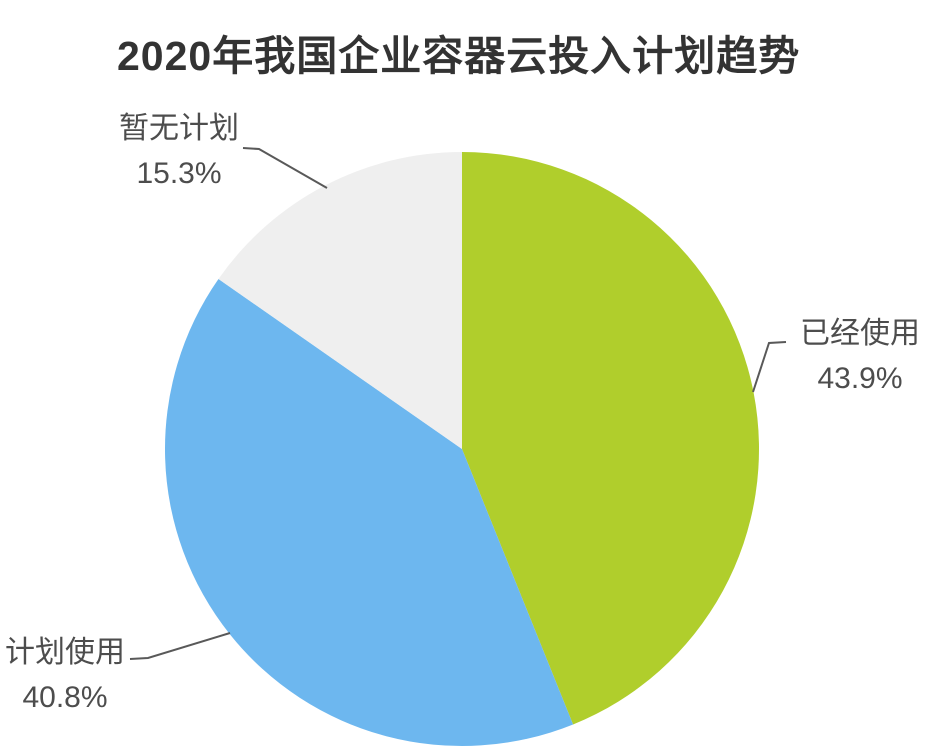  I want to click on slice-label-no-plan-name: 暂无计划, so click(179, 128).